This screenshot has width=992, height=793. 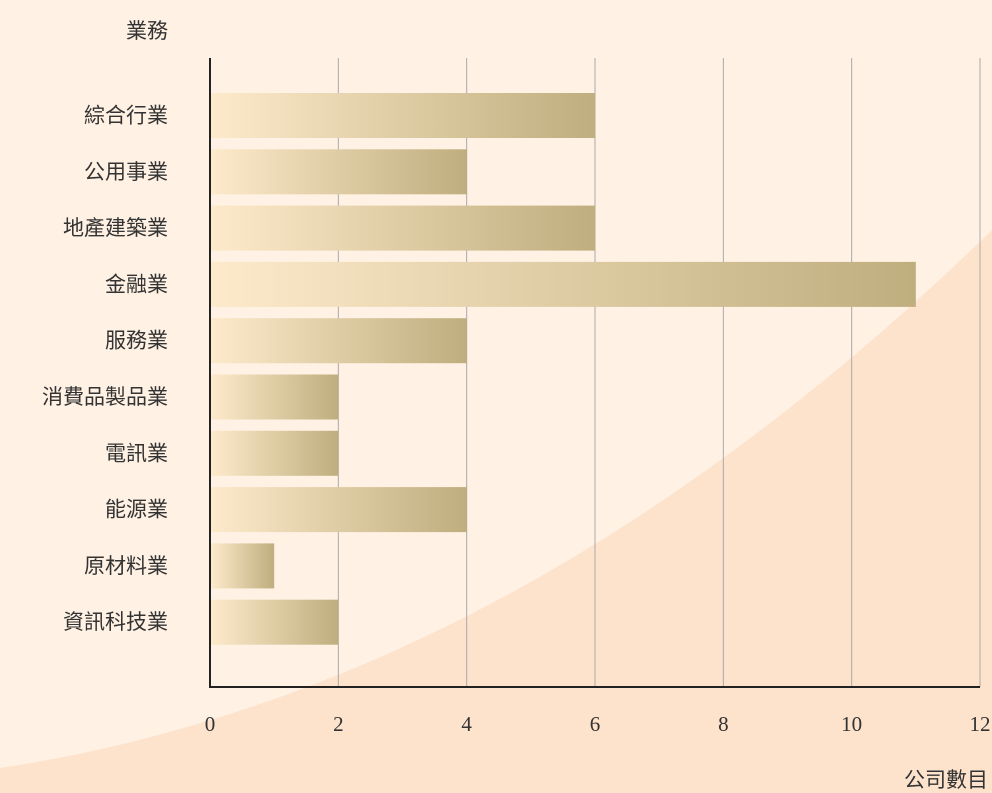 What do you see at coordinates (126, 566) in the screenshot?
I see `category-label-8: 原材料業` at bounding box center [126, 566].